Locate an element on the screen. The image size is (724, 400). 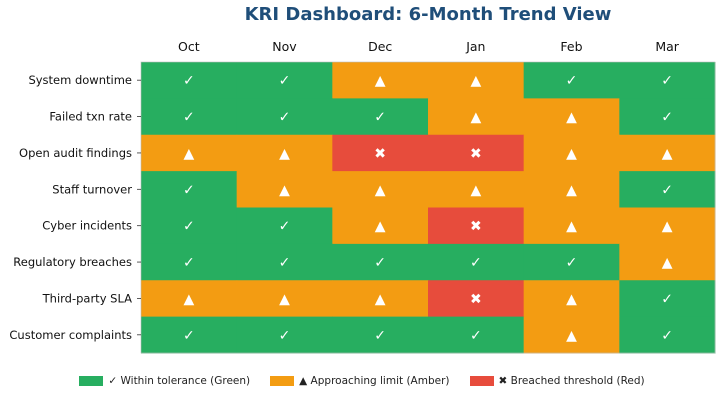
legend-label: ✓ Within tolerance (Green) is located at coordinates (179, 381).